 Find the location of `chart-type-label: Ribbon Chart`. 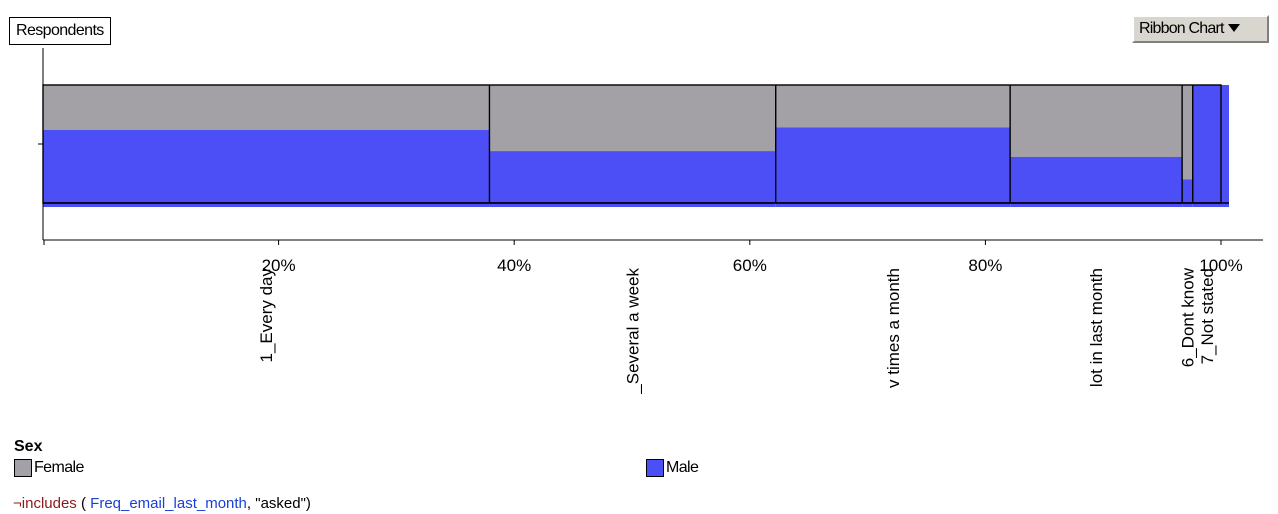

chart-type-label: Ribbon Chart is located at coordinates (1181, 28).